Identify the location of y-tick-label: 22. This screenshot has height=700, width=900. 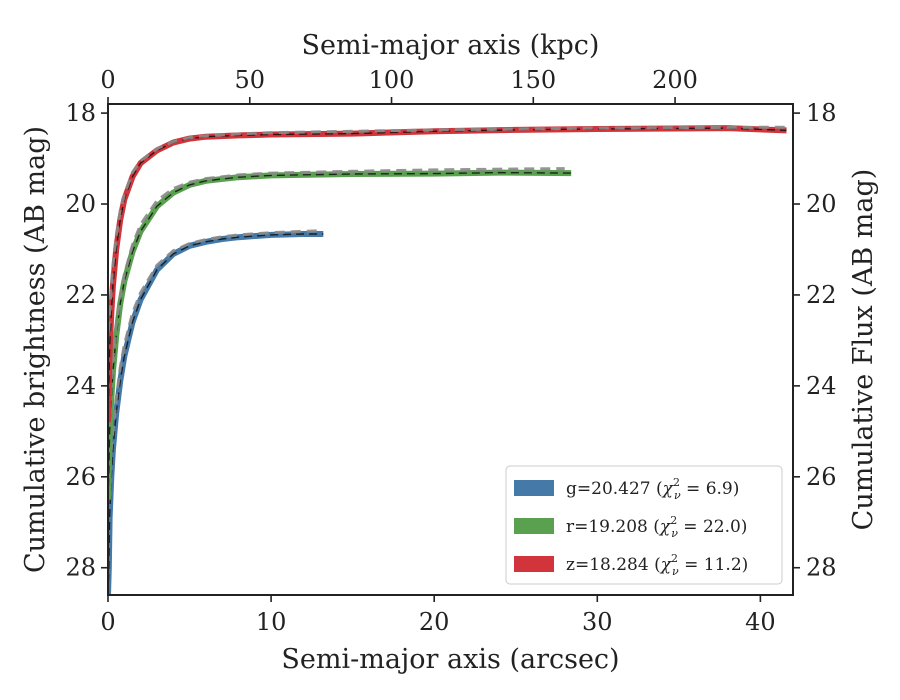
(80, 295).